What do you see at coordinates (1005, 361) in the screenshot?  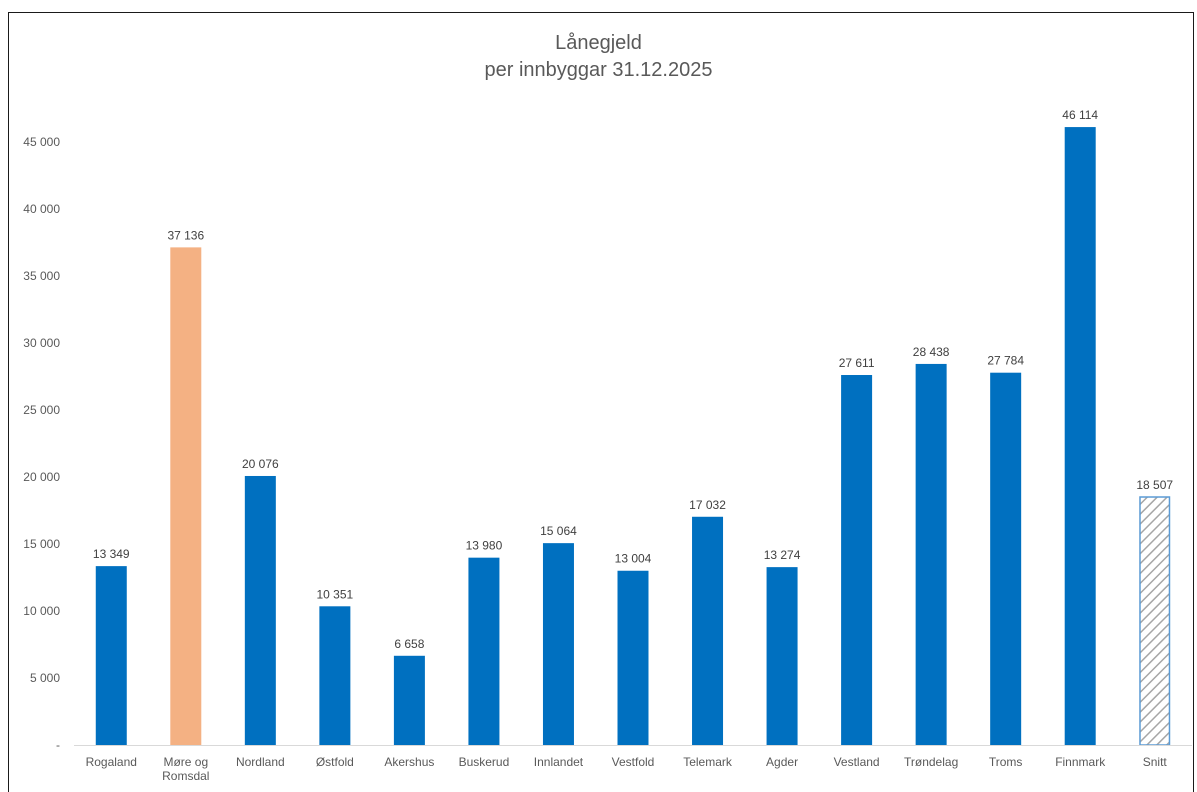 I see `data-label: 27 784` at bounding box center [1005, 361].